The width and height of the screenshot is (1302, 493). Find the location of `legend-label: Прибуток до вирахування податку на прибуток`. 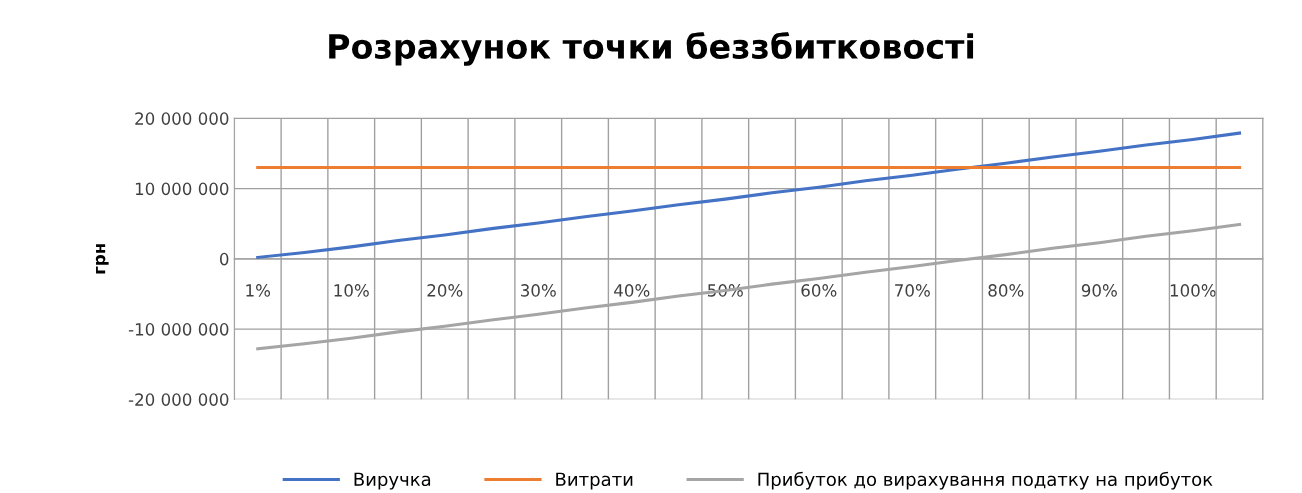

legend-label: Прибуток до вирахування податку на прибуток is located at coordinates (985, 480).